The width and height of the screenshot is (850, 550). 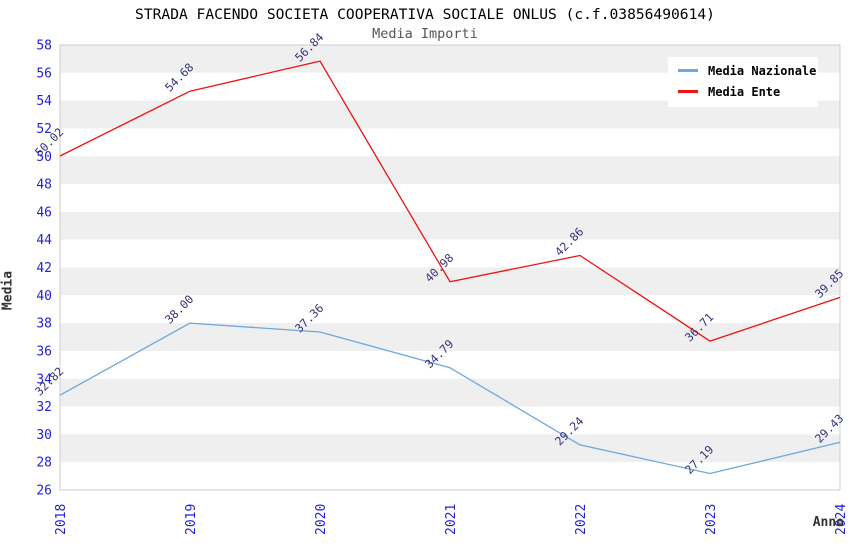 What do you see at coordinates (44, 46) in the screenshot?
I see `y-tick-label: 58` at bounding box center [44, 46].